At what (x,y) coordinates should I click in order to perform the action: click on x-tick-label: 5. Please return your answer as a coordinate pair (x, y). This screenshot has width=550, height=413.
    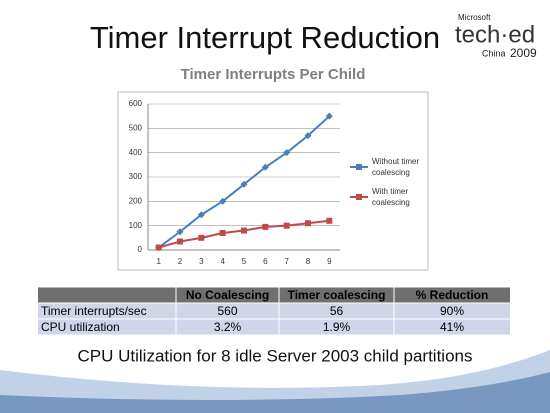
    Looking at the image, I should click on (244, 261).